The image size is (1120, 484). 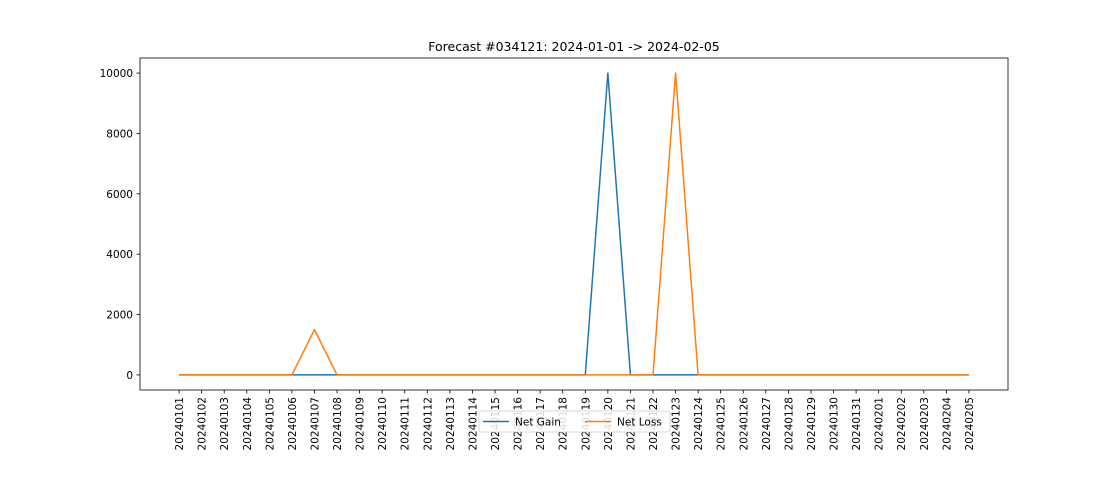 I want to click on x-tick-label: 20240201, so click(x=880, y=423).